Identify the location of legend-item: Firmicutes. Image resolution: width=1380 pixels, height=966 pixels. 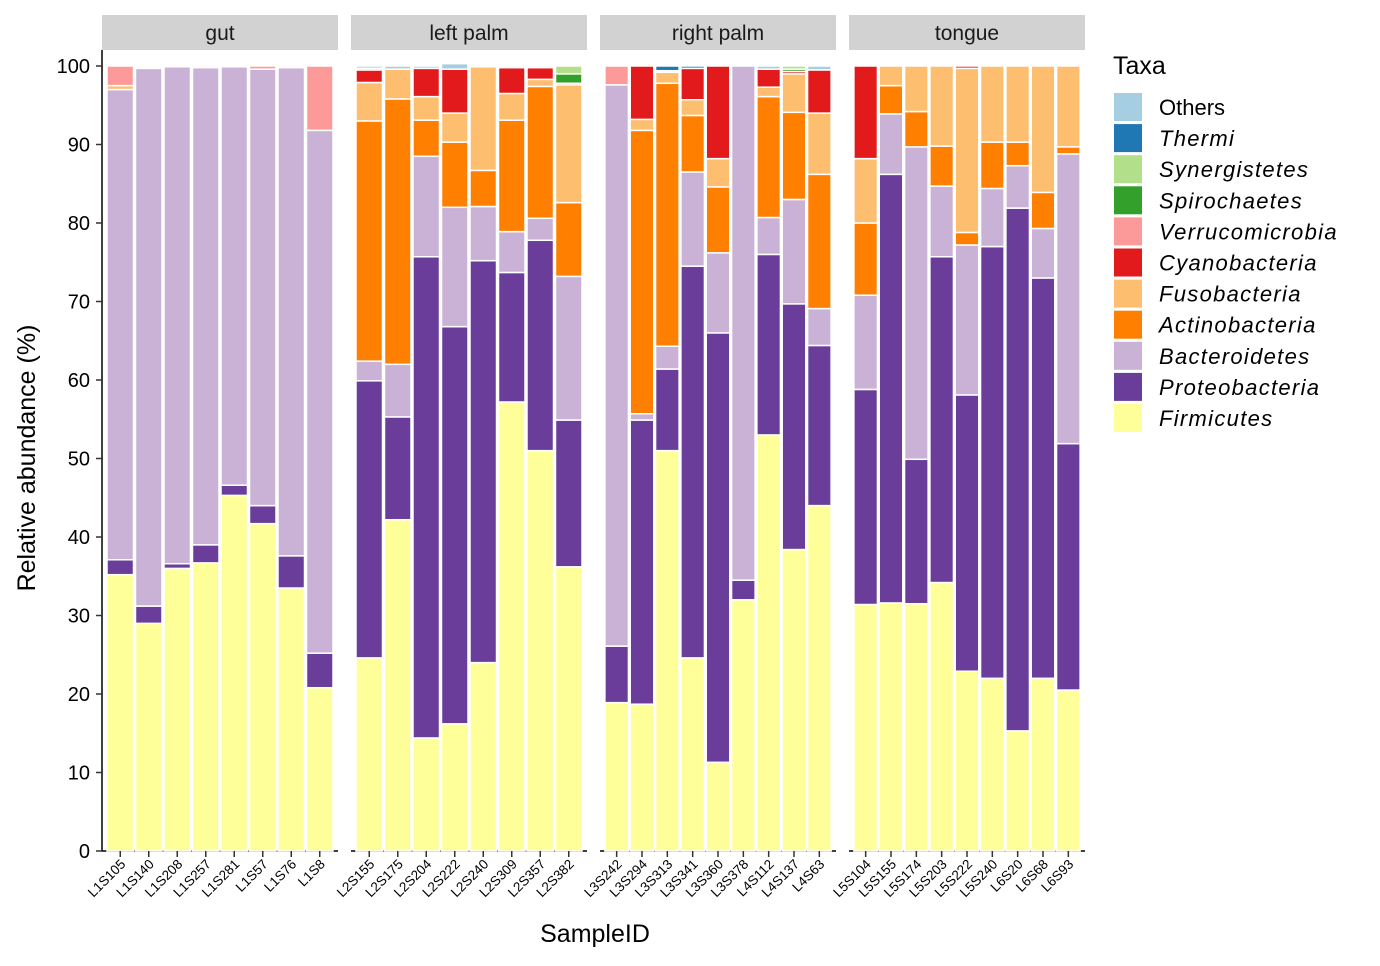
(1193, 418).